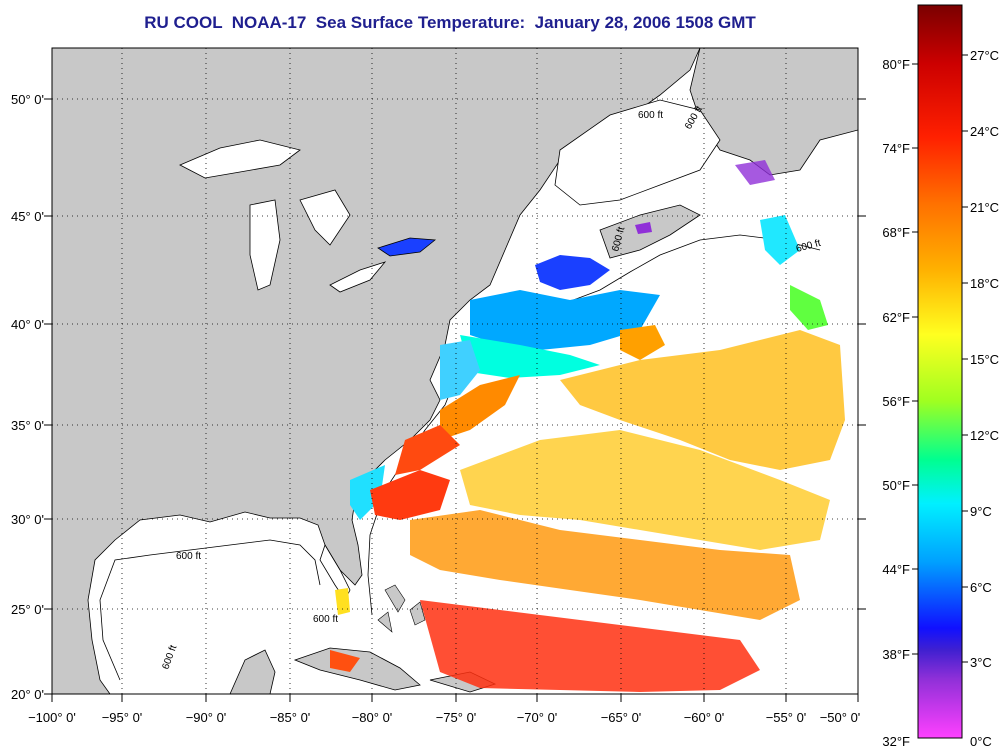 The height and width of the screenshot is (754, 1008). I want to click on lat-label: 25° 0', so click(27, 609).